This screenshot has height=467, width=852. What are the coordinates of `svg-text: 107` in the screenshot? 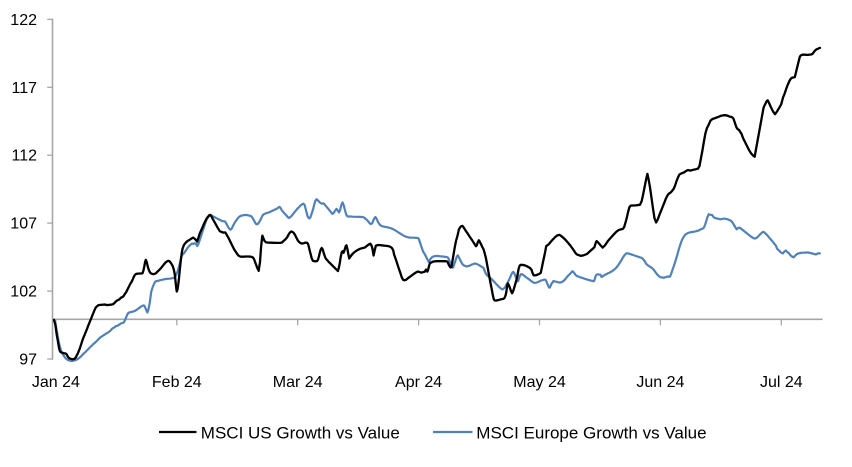 It's located at (23, 224).